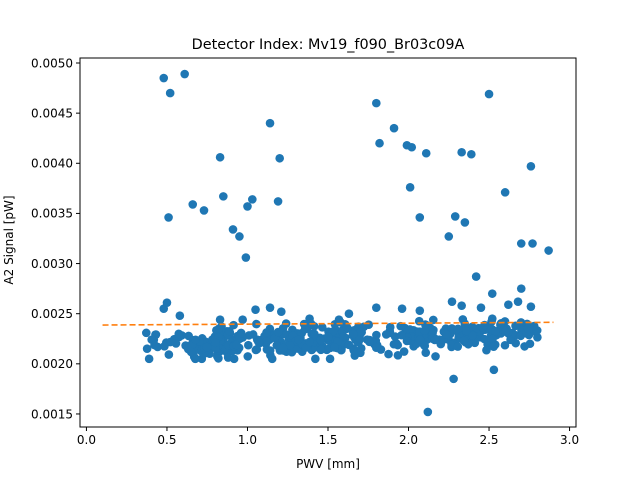  I want to click on fit-line, so click(328, 323).